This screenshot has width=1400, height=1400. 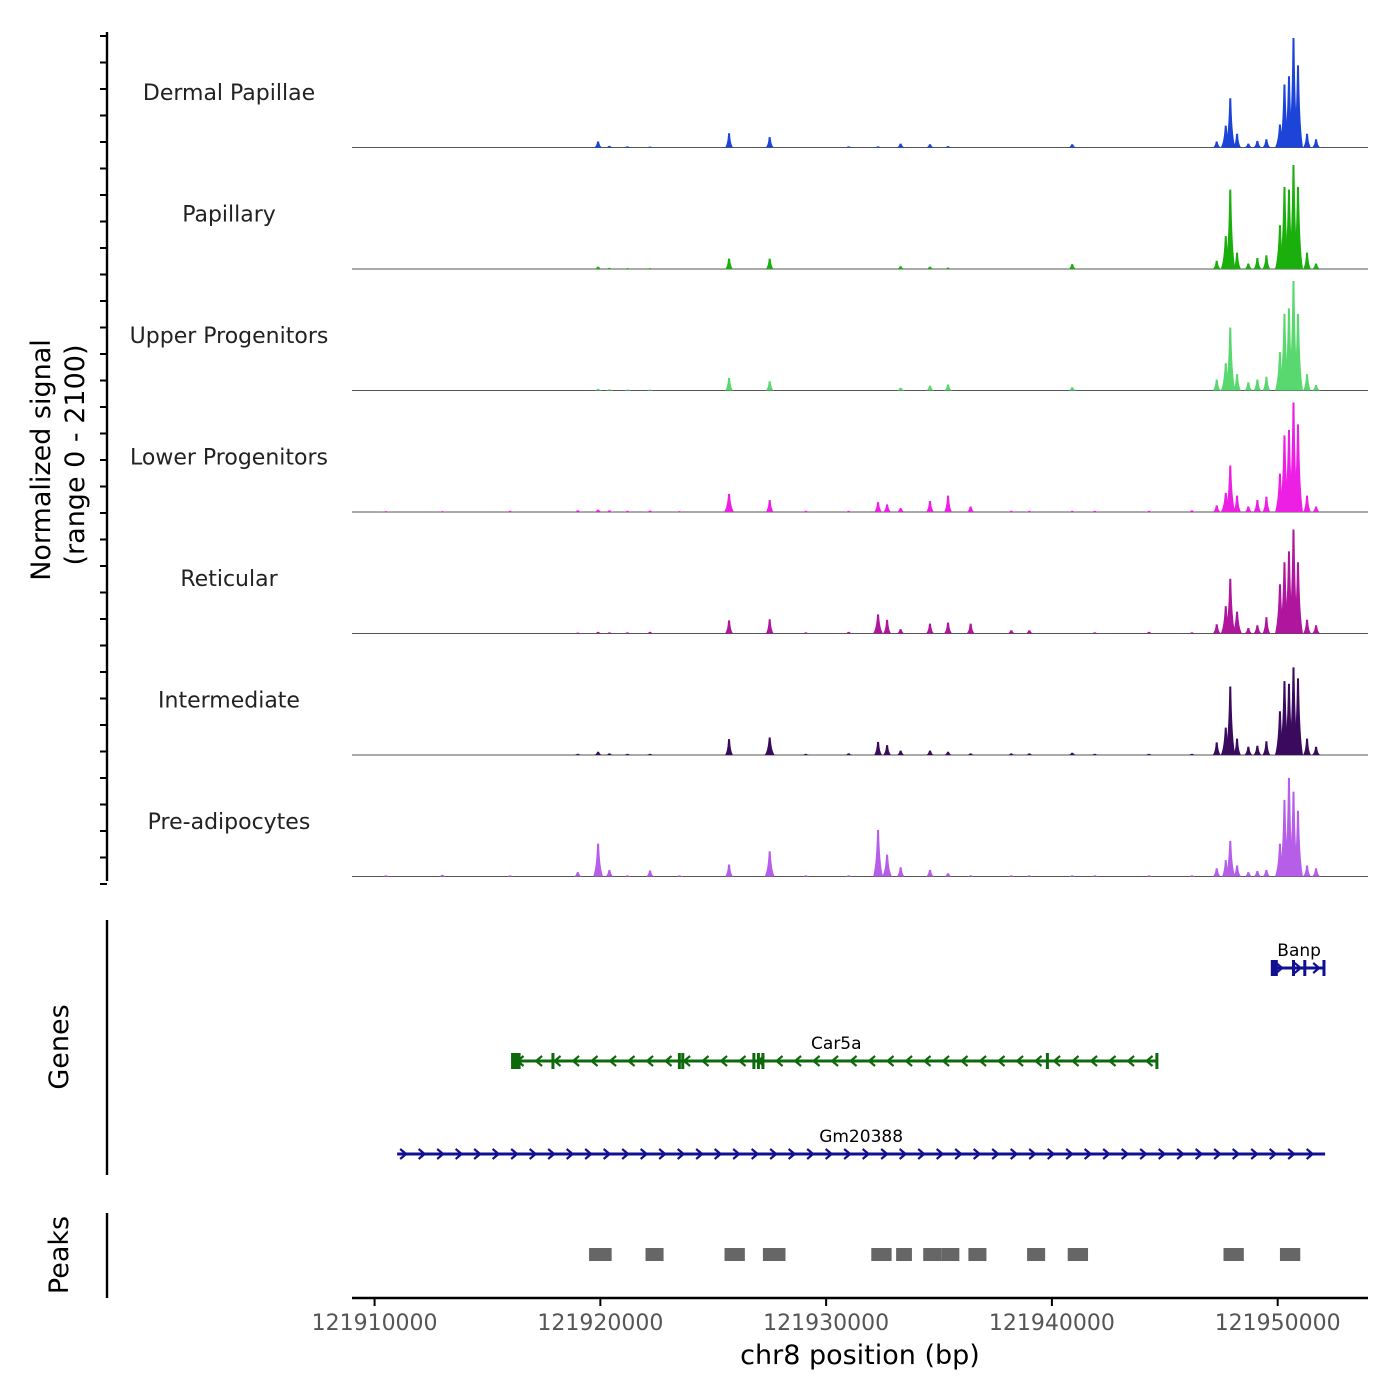 What do you see at coordinates (826, 1323) in the screenshot?
I see `x-tick-label: 121930000` at bounding box center [826, 1323].